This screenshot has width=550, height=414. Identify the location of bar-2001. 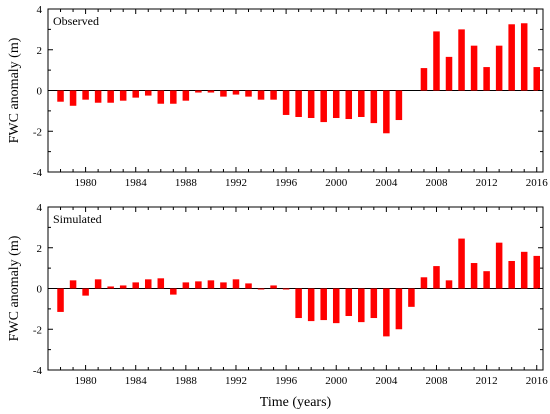
(349, 105).